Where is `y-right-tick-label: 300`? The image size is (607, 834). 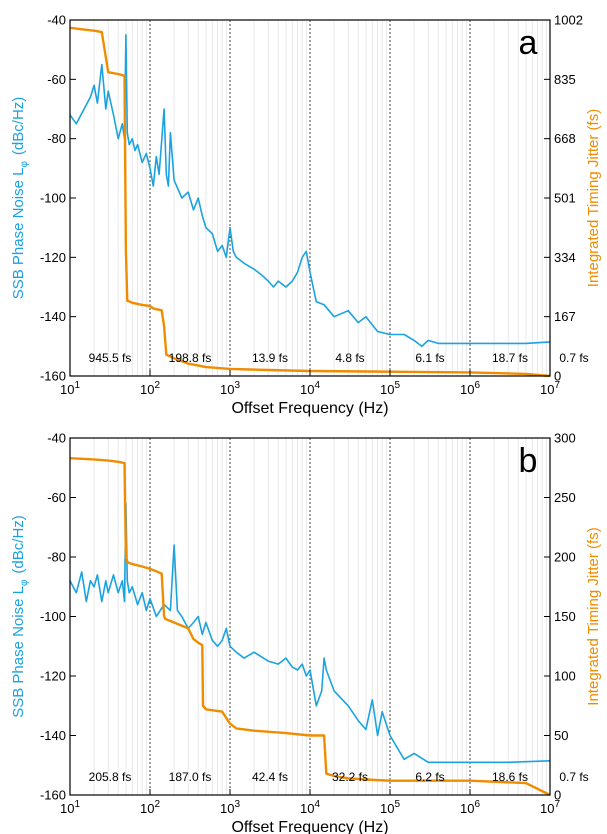 y-right-tick-label: 300 is located at coordinates (565, 438).